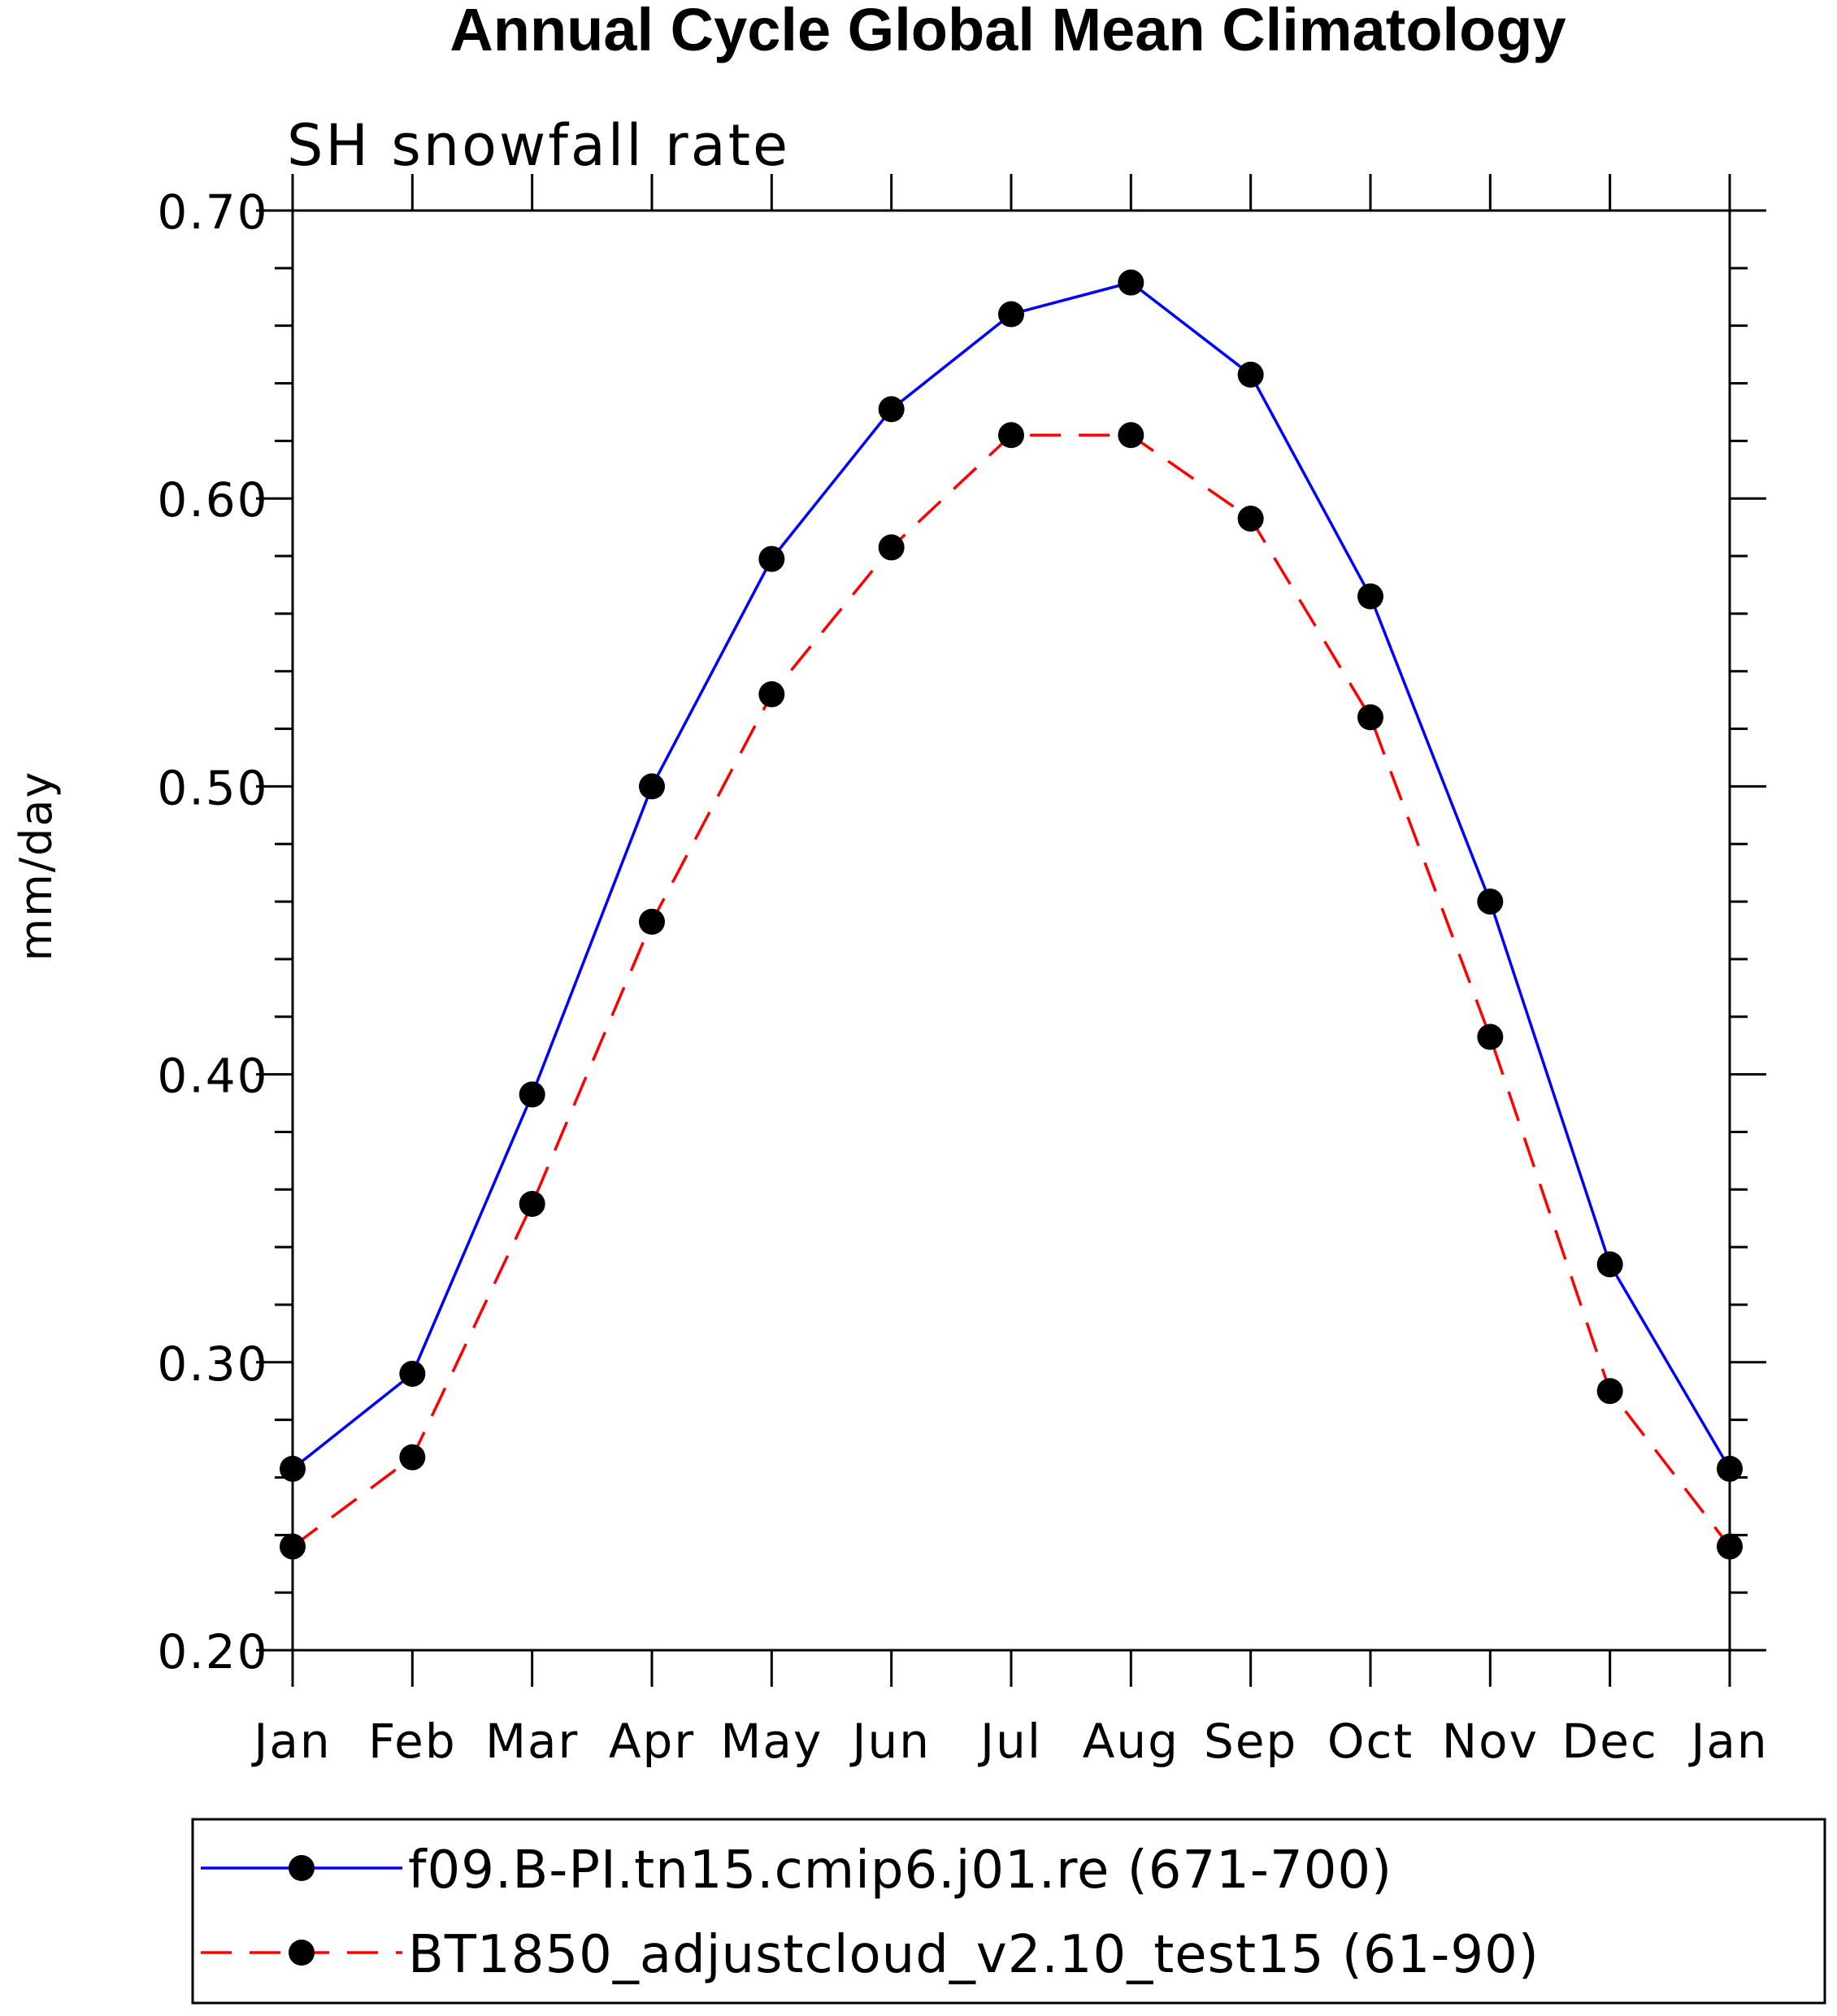 The image size is (1837, 2016). I want to click on x-tick-label: Feb, so click(412, 1742).